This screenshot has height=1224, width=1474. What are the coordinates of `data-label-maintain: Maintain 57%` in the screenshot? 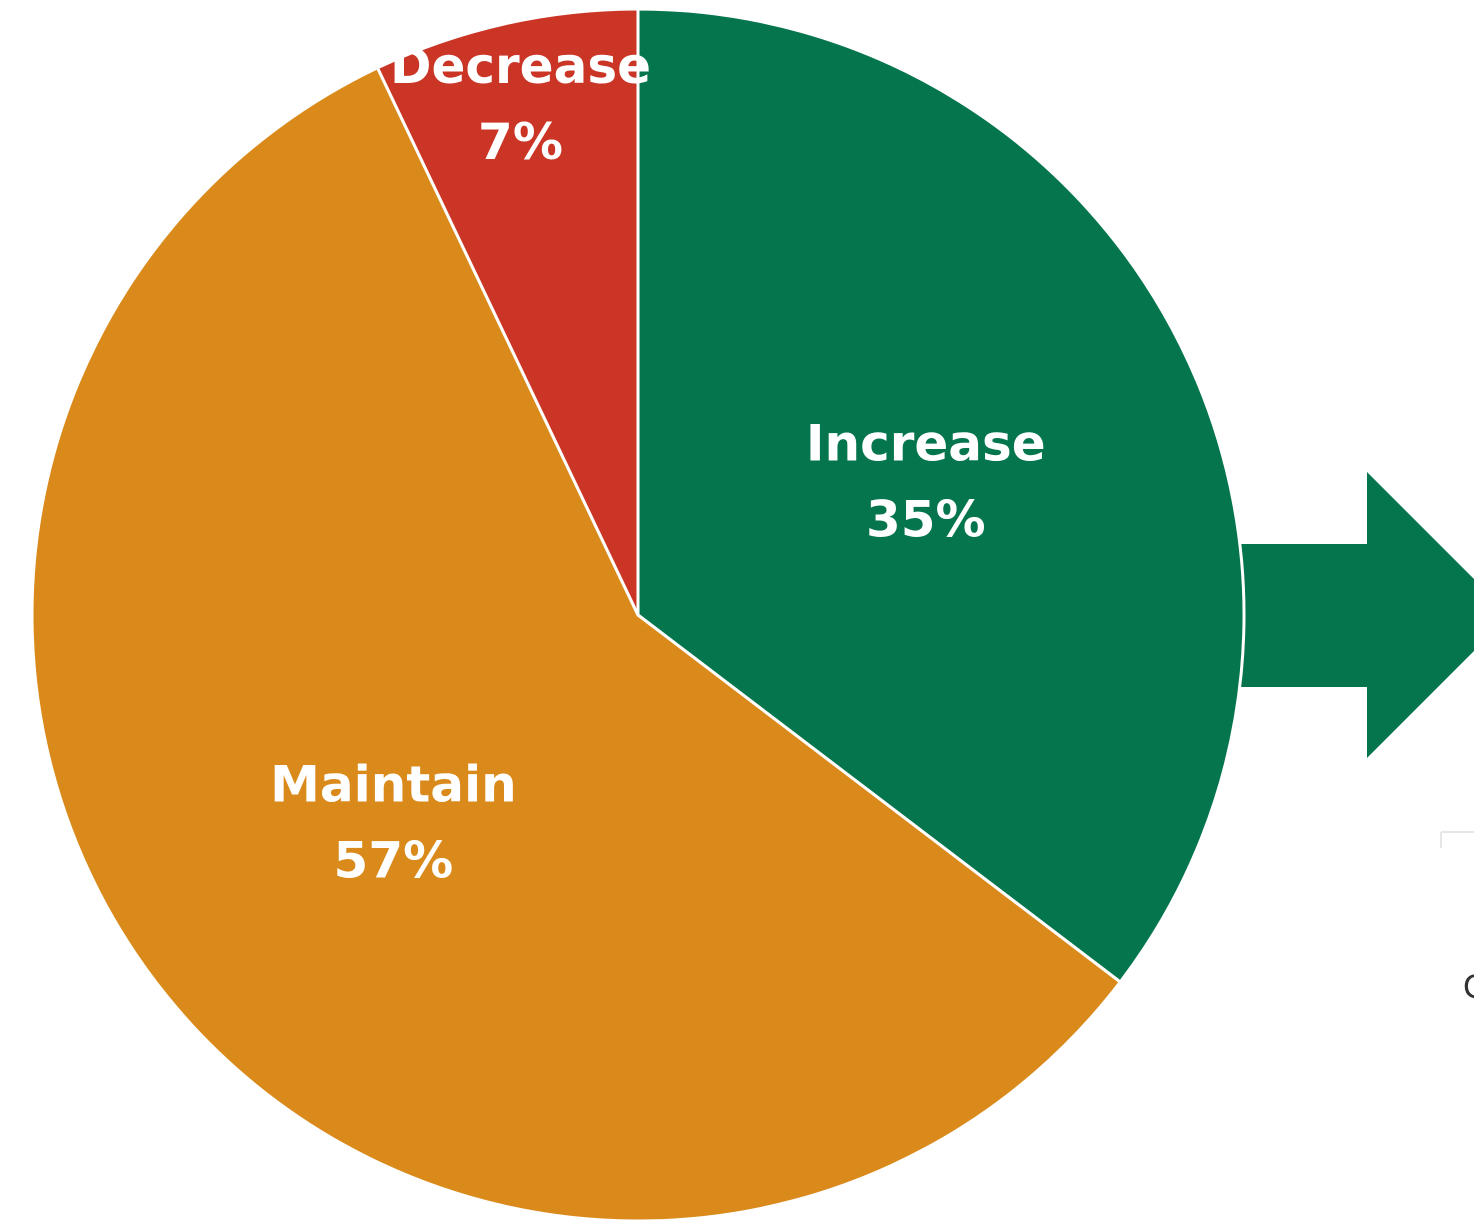 It's located at (393, 823).